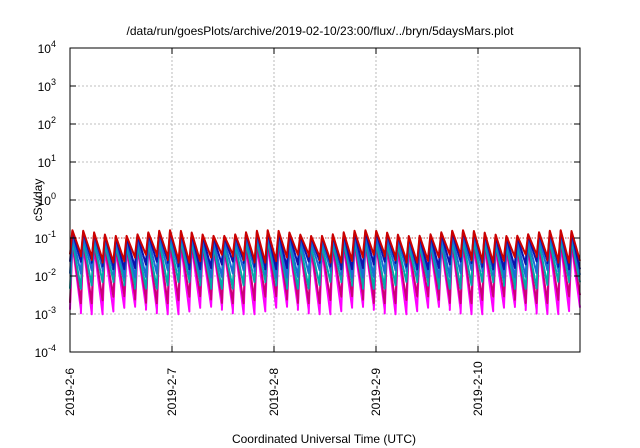 The height and width of the screenshot is (448, 640). Describe the element at coordinates (478, 388) in the screenshot. I see `x-tick-label: 2019-2-10` at that location.